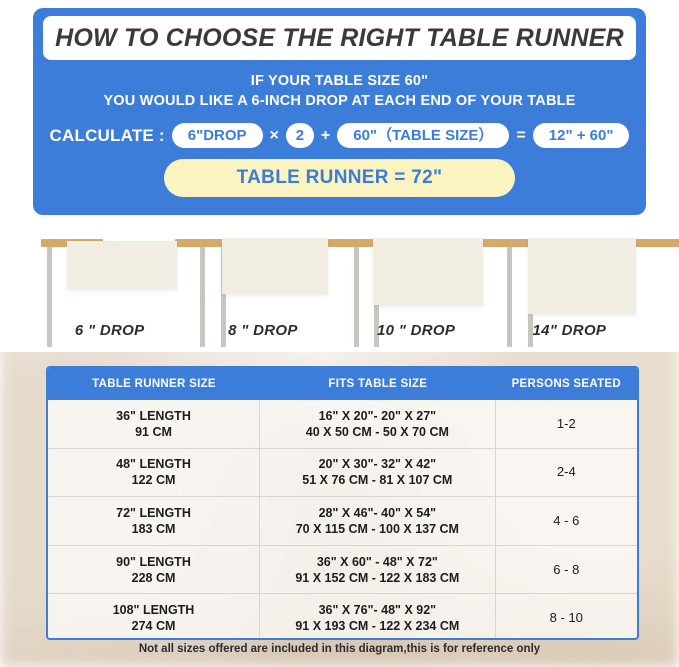 The height and width of the screenshot is (667, 679). Describe the element at coordinates (377, 626) in the screenshot. I see `fits-cm: 91 X 193 CM - 122 X 234 CM` at that location.